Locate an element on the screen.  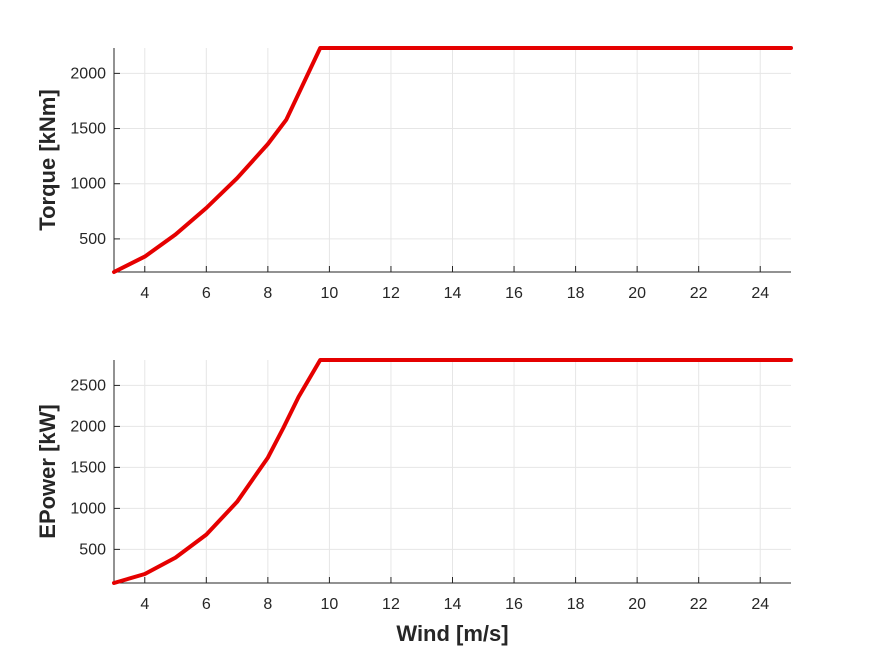
torque-y-axis-label: Torque [kNm] is located at coordinates (47, 159).